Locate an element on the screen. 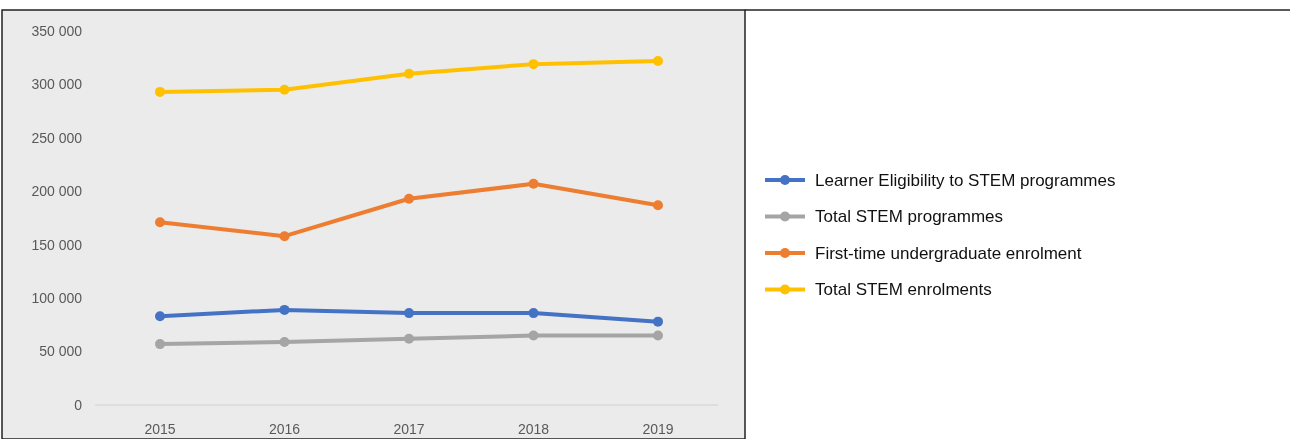  y-tick-label: 250 000 is located at coordinates (57, 137).